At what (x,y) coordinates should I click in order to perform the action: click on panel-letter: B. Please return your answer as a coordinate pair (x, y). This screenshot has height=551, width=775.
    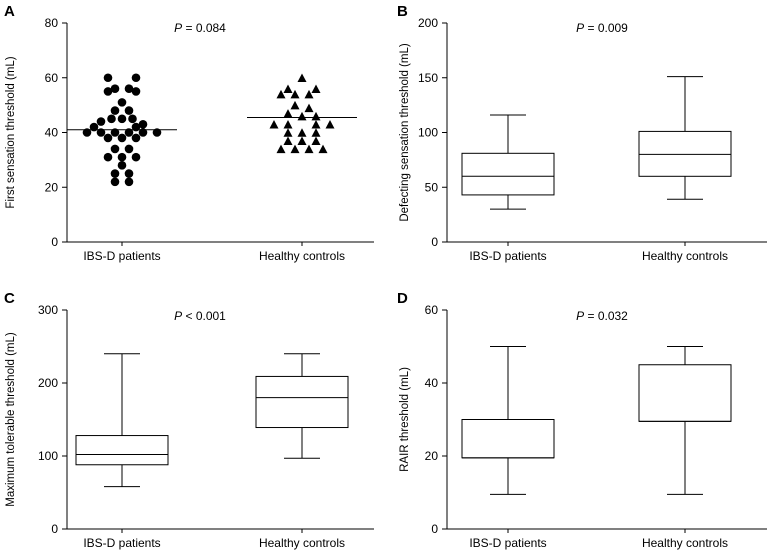
    Looking at the image, I should click on (402, 11).